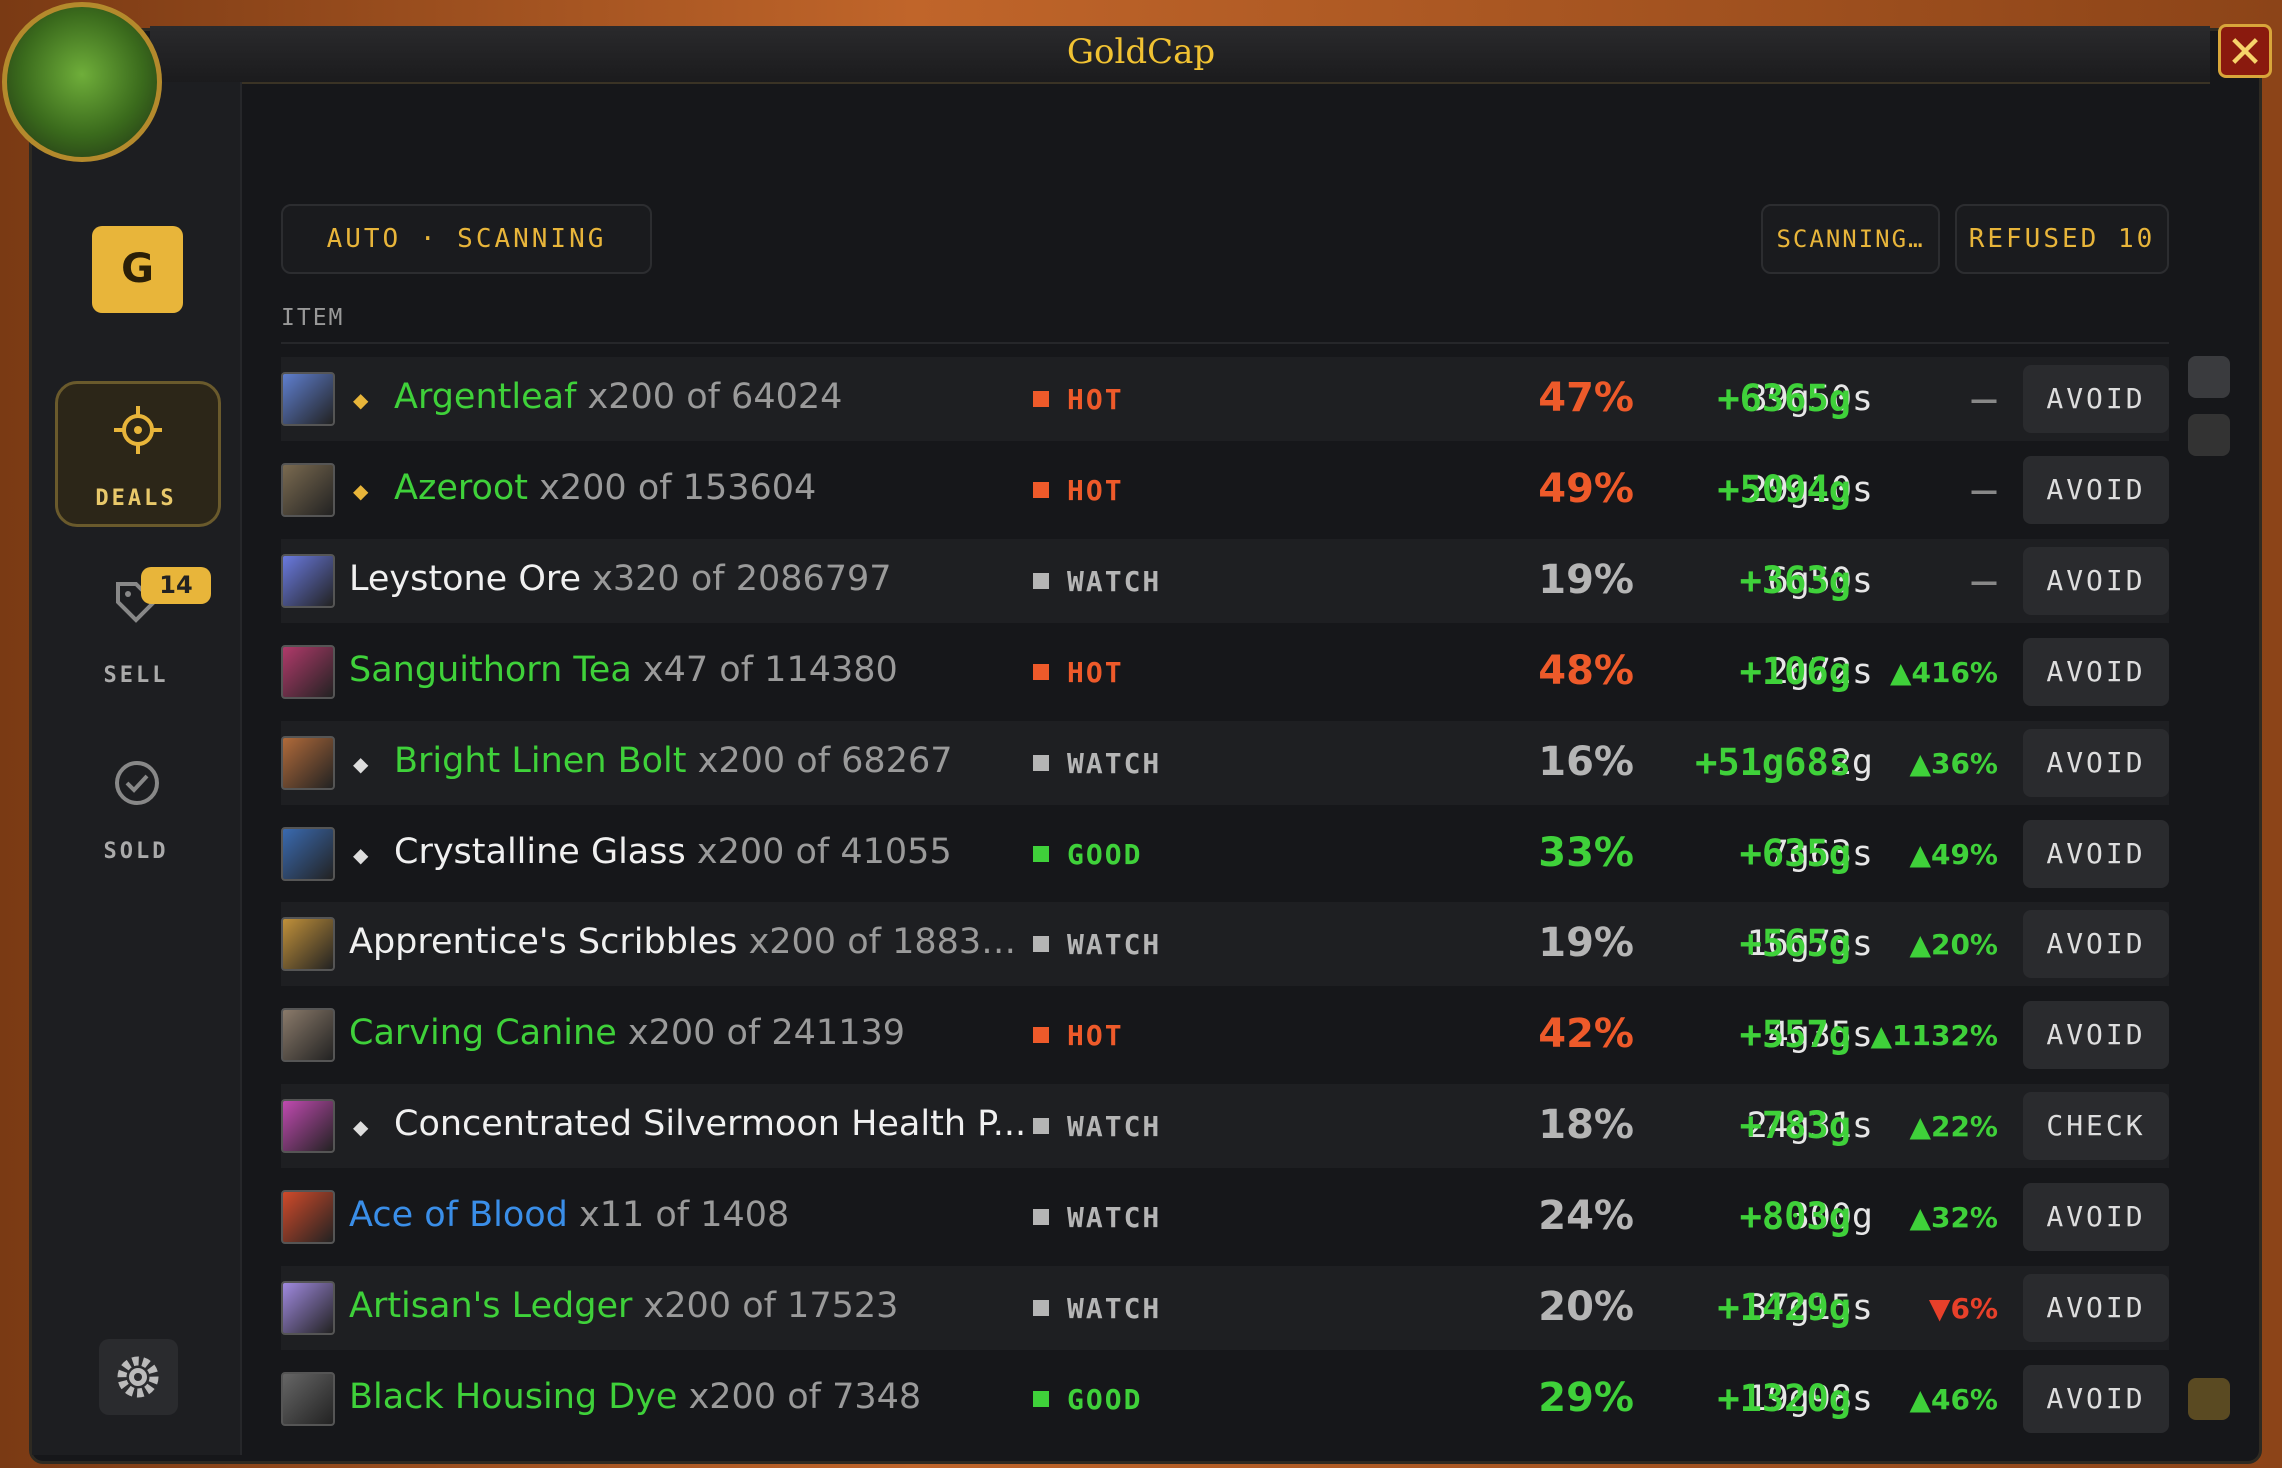  Describe the element at coordinates (1820, 671) in the screenshot. I see `price: 2g72s` at that location.